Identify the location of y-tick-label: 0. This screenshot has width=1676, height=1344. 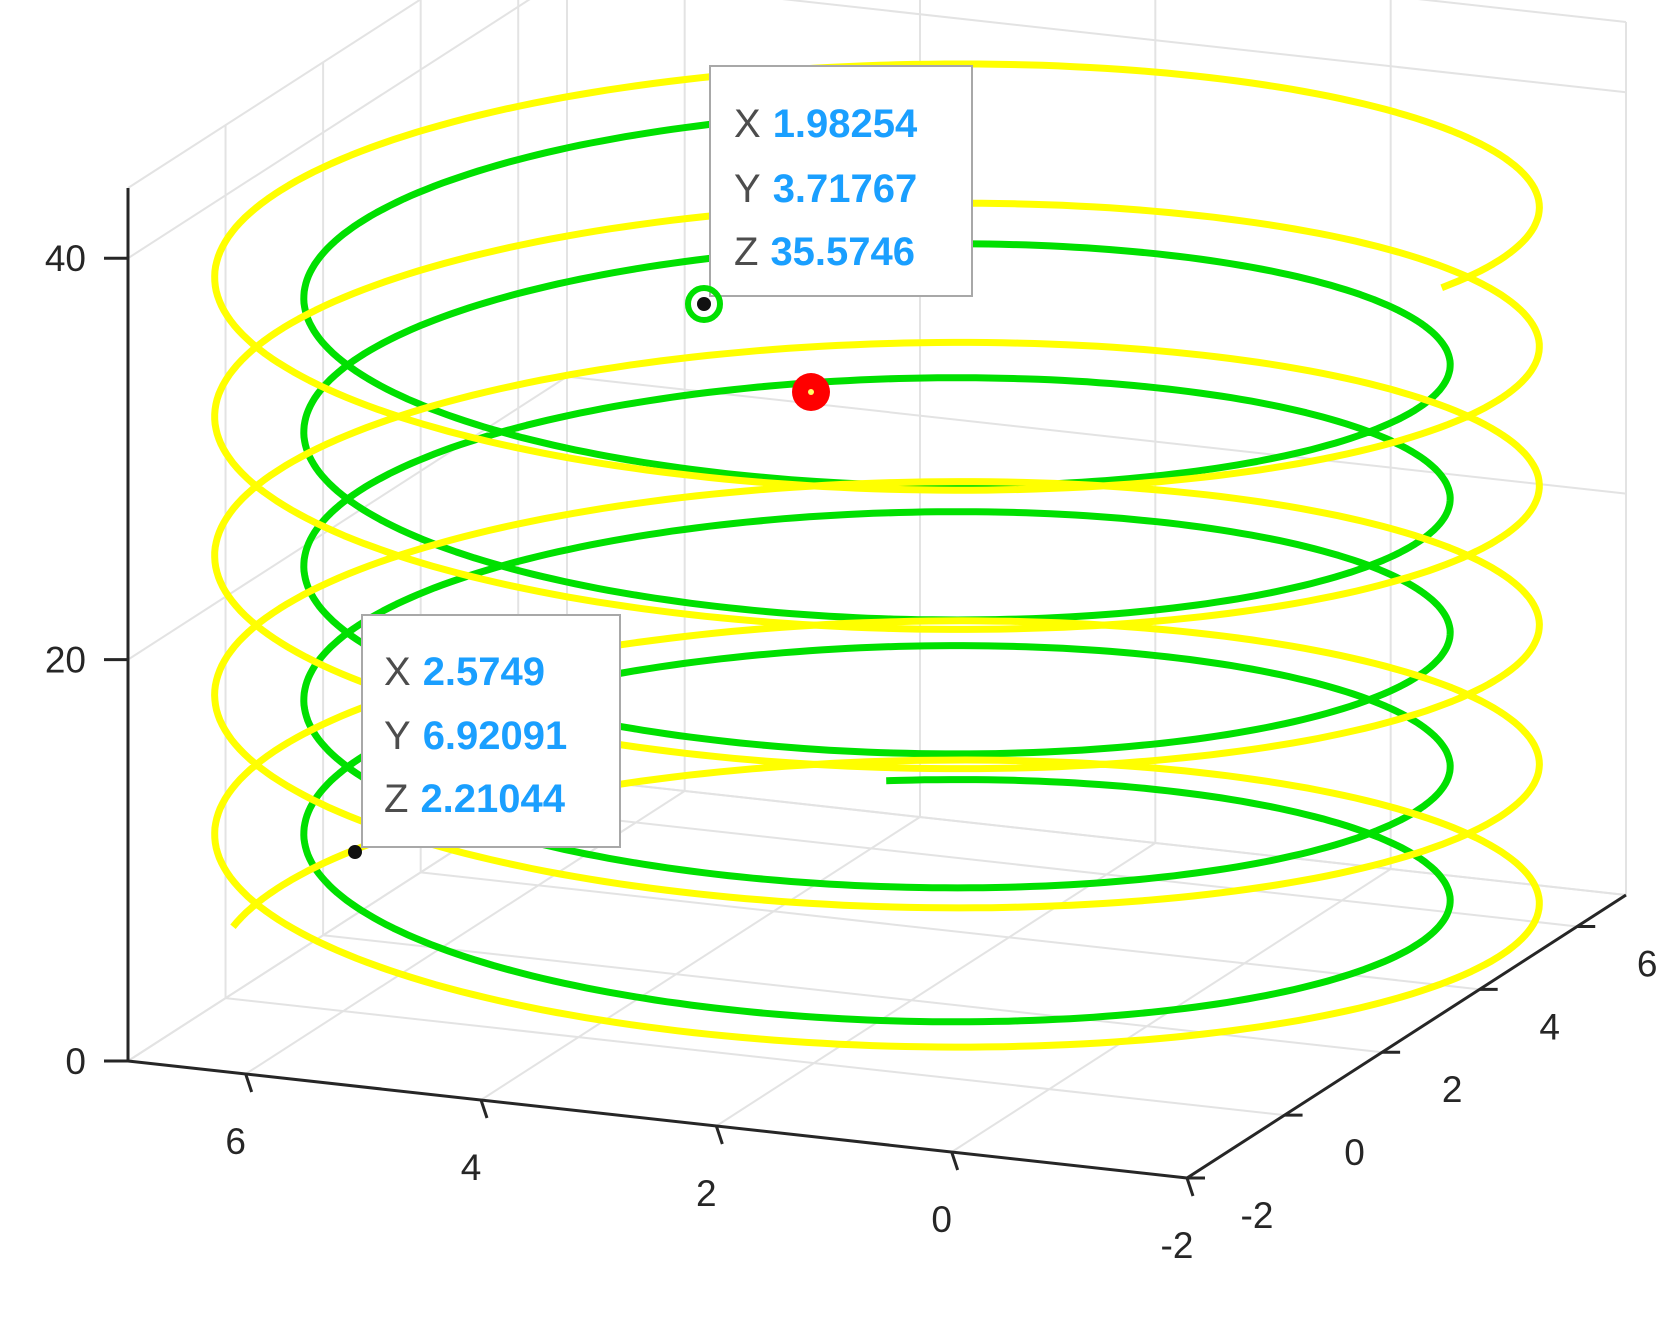
(1354, 1152).